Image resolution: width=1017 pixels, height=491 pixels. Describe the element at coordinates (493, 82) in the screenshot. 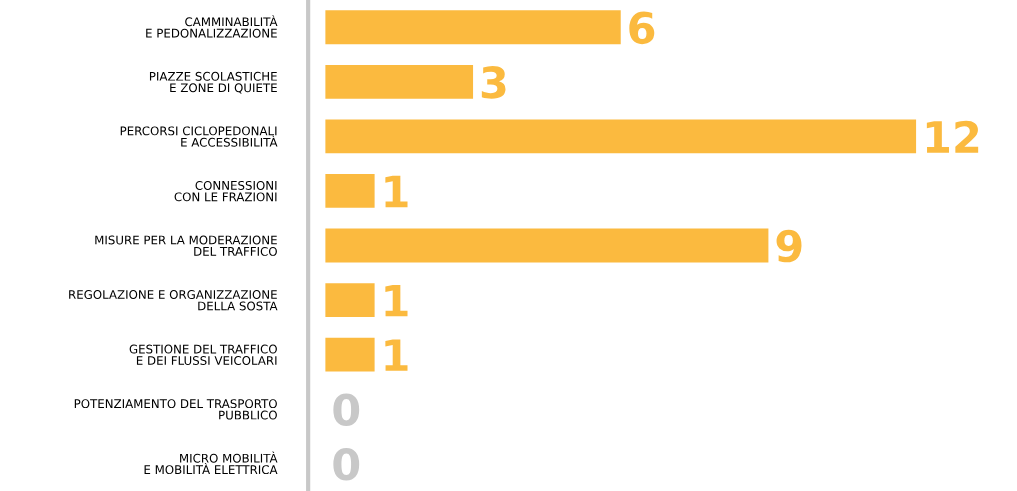

I see `data-label: 3` at that location.